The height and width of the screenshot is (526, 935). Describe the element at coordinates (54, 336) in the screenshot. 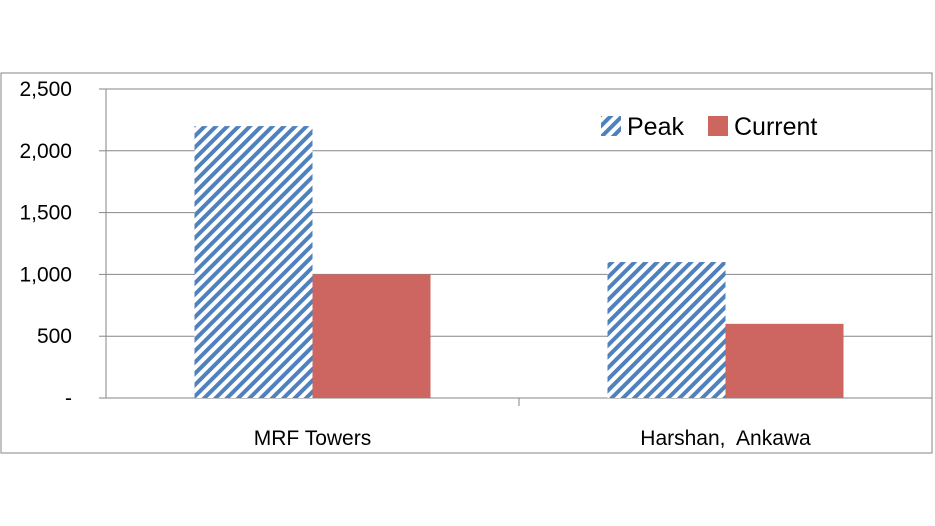

I see `y-tick-label: 500` at that location.